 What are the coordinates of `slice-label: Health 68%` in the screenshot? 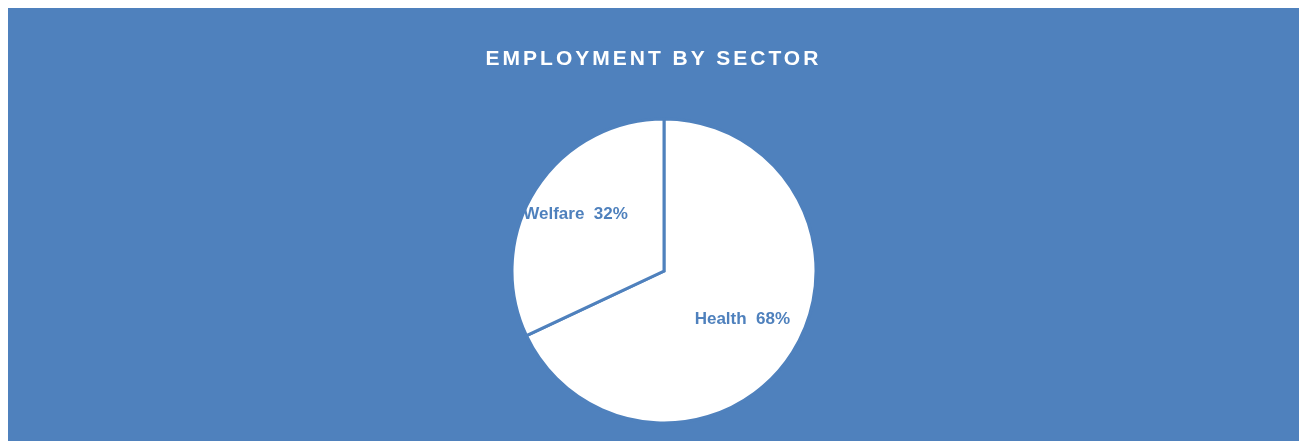 It's located at (742, 319).